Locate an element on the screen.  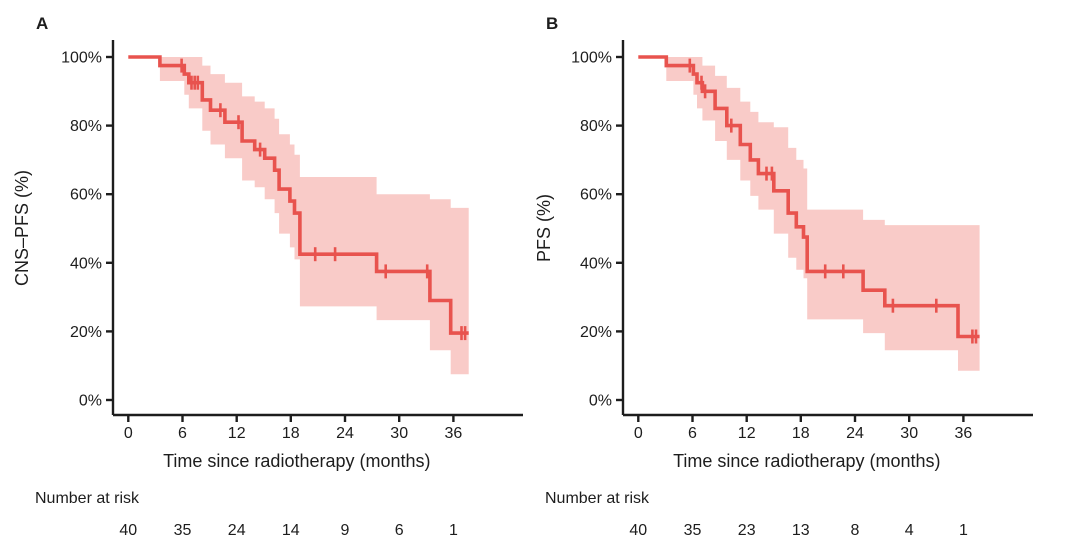
risk-count: 24 is located at coordinates (237, 530).